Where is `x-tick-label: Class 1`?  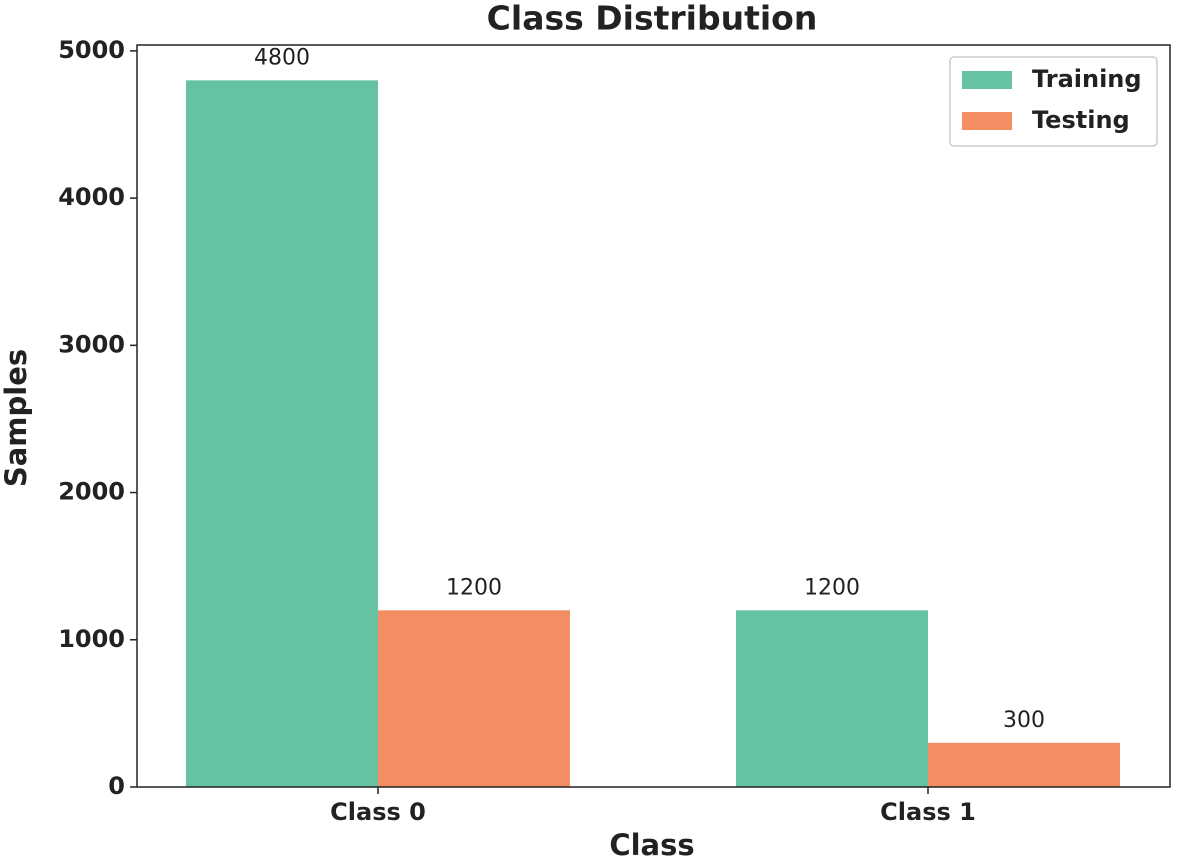 x-tick-label: Class 1 is located at coordinates (928, 812).